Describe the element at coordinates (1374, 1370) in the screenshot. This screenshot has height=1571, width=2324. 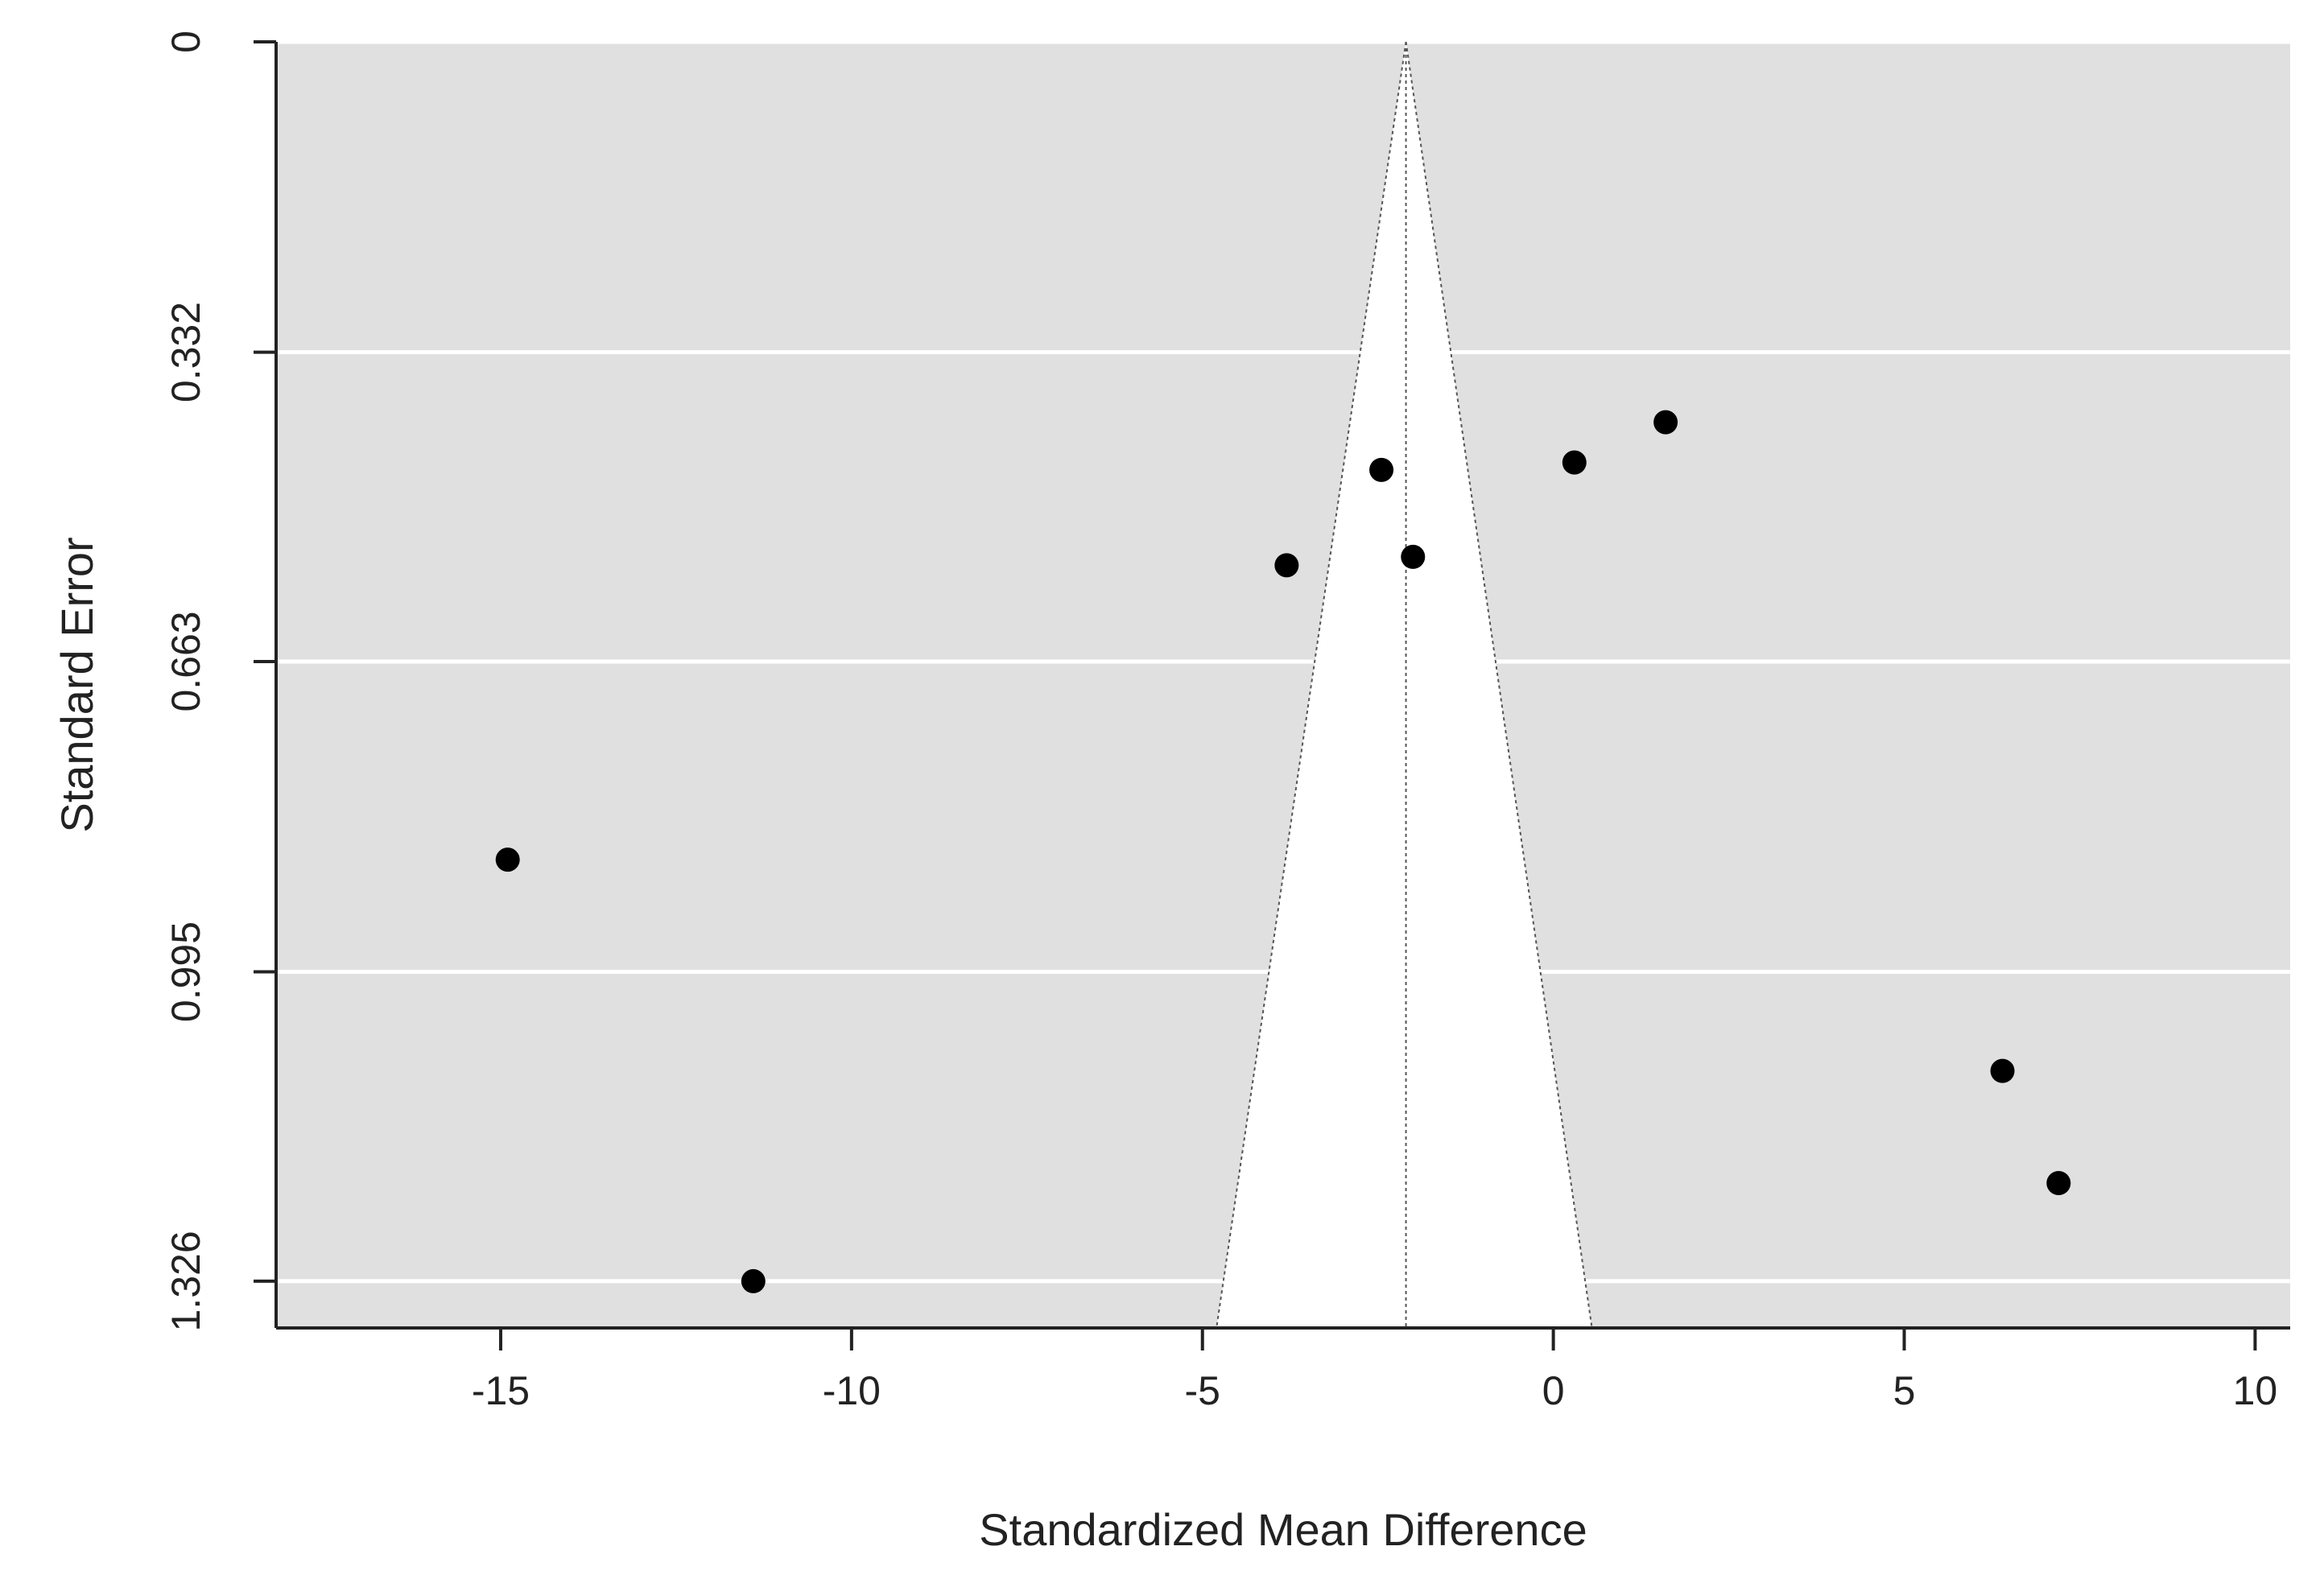
I see `x-axis-ticks: -15 -10 -5 0 5 10` at that location.